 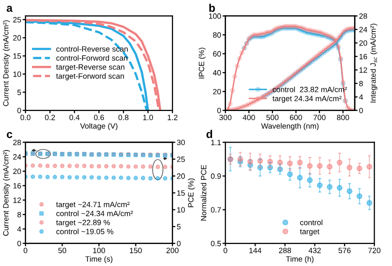 What do you see at coordinates (209, 134) in the screenshot?
I see `chart-title: d` at bounding box center [209, 134].